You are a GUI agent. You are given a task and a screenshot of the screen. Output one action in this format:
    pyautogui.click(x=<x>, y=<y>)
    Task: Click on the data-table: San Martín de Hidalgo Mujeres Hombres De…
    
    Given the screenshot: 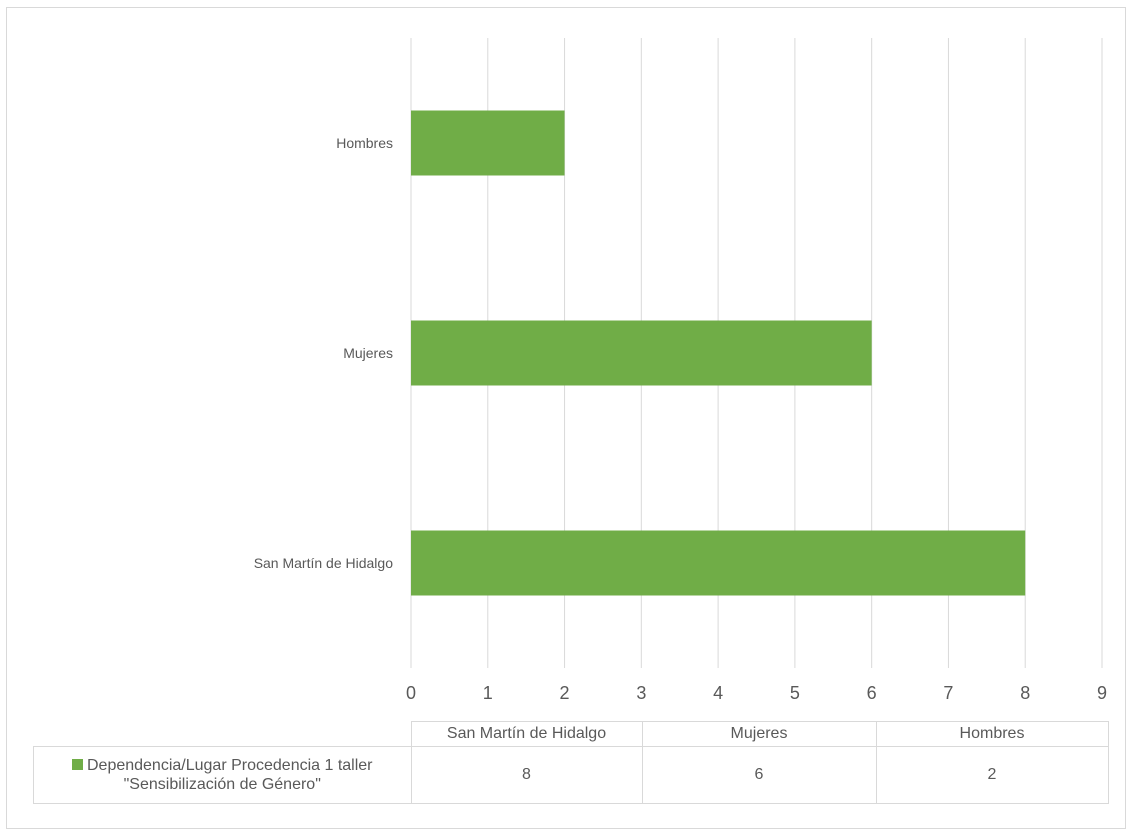 What is the action you would take?
    pyautogui.click(x=571, y=762)
    